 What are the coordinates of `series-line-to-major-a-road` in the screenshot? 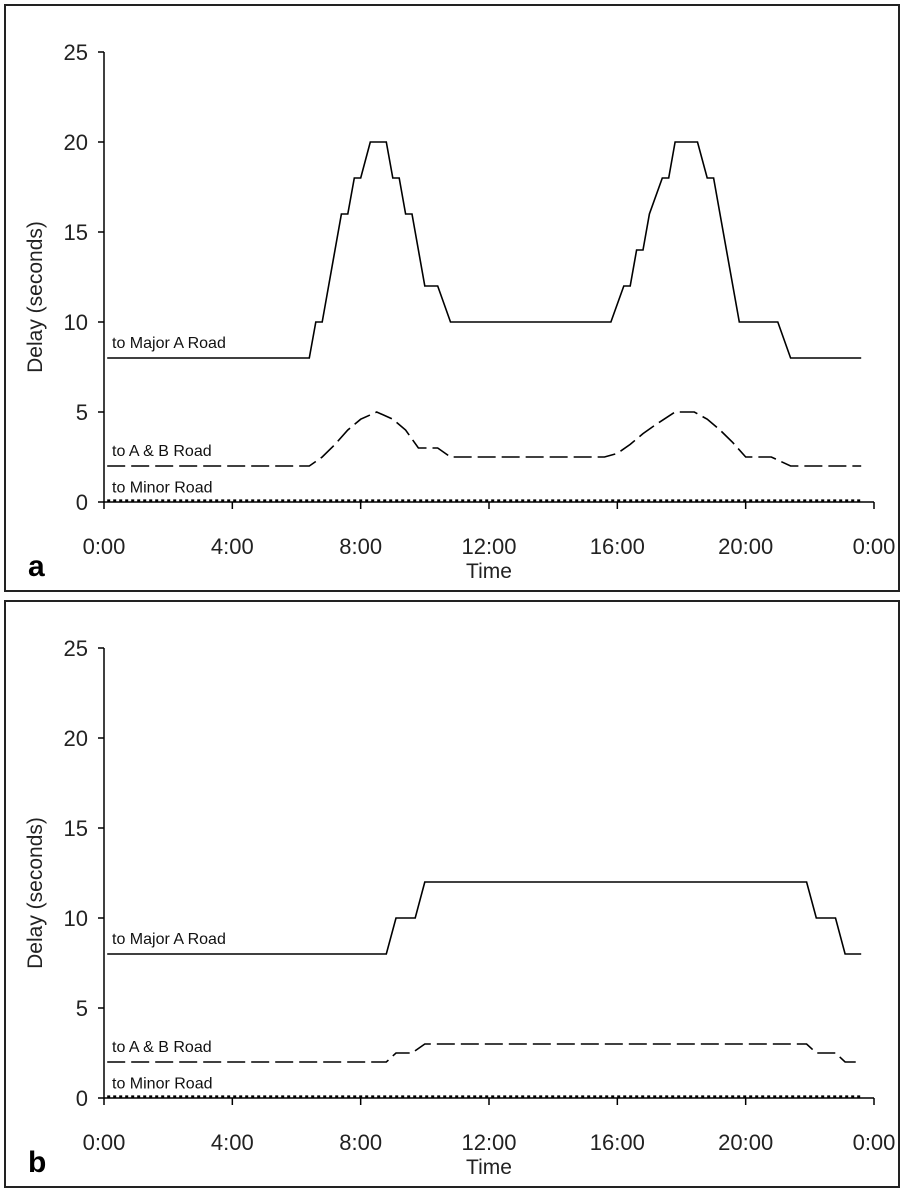 It's located at (484, 918).